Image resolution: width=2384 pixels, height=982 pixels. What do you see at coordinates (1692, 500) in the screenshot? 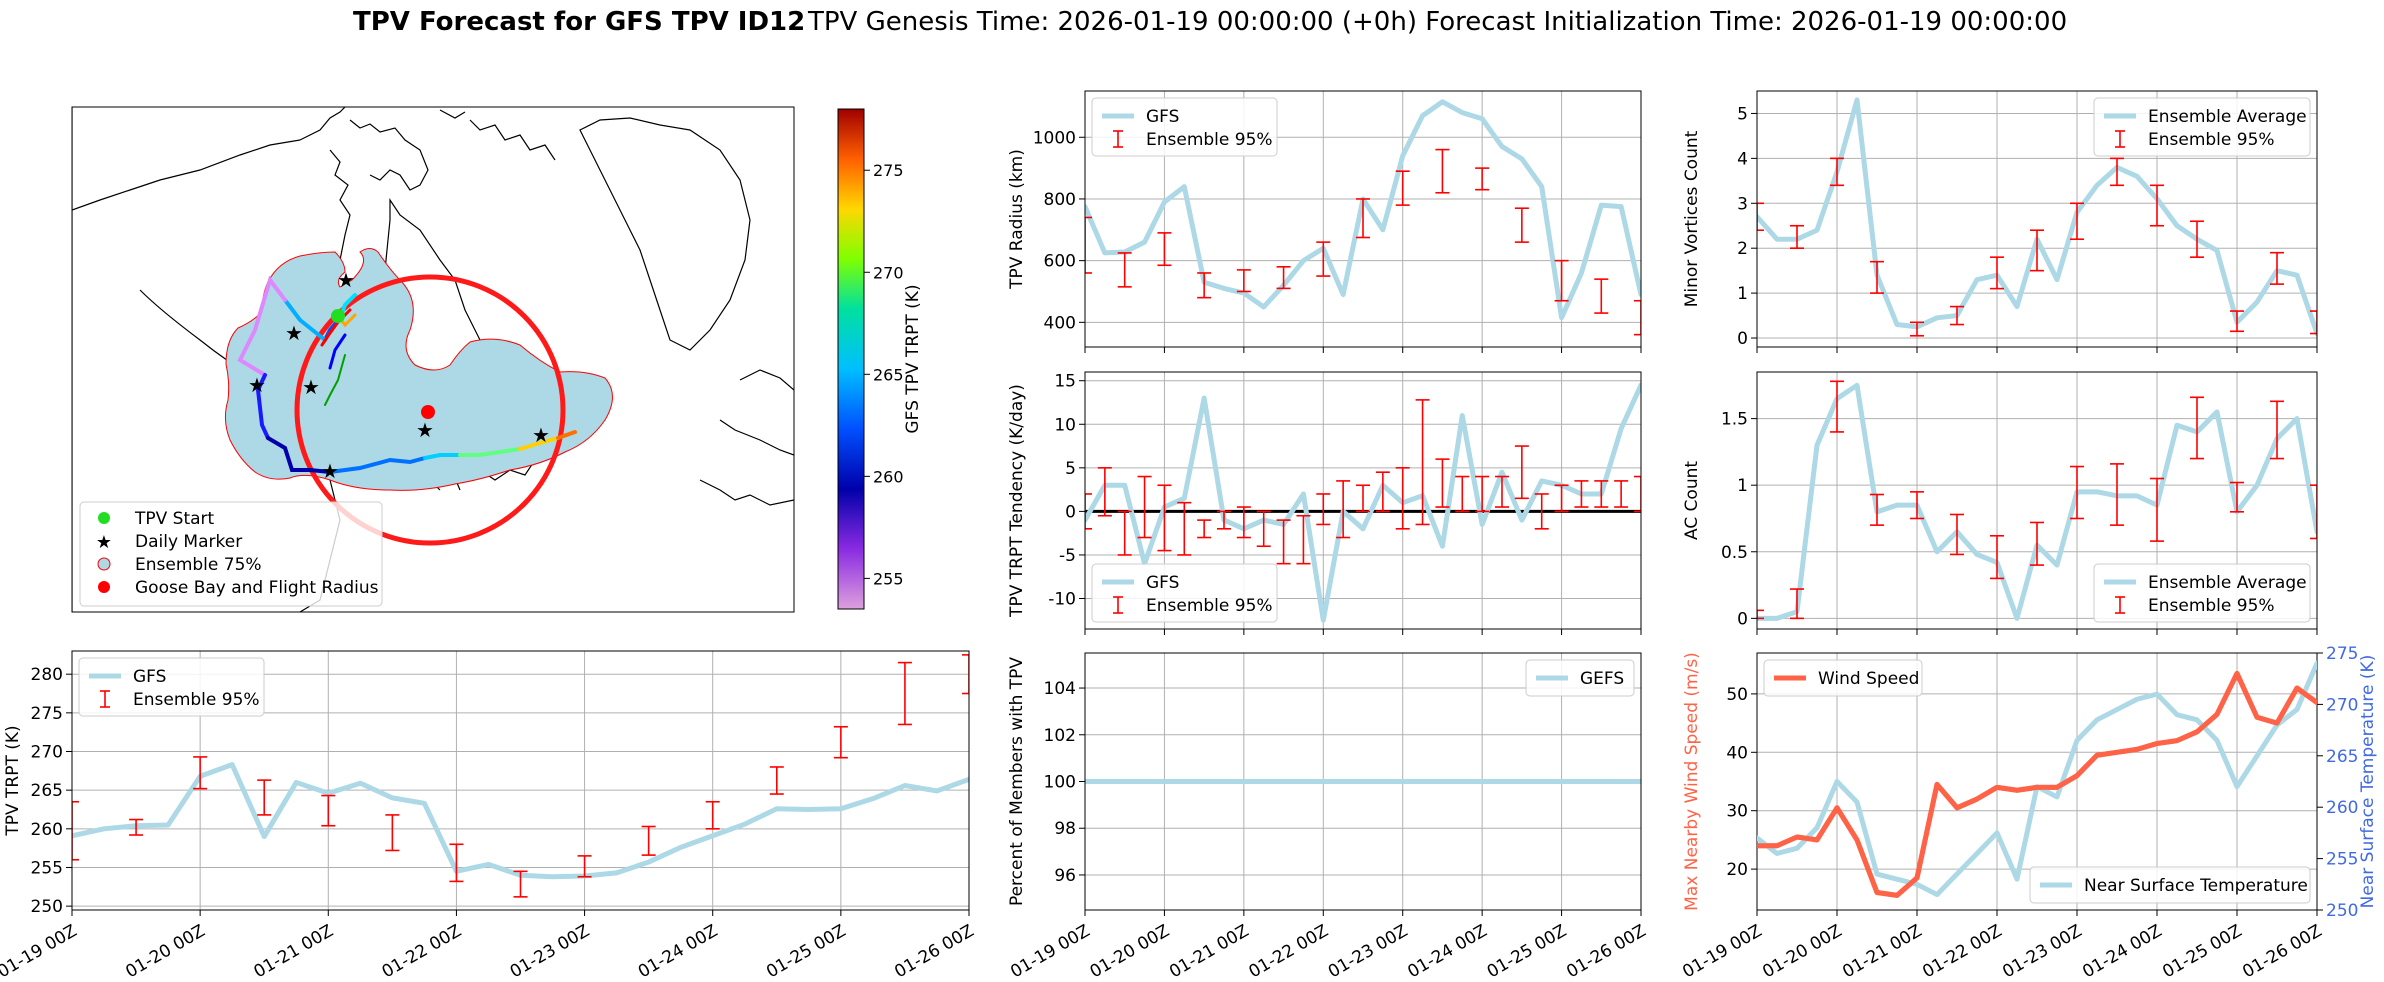
I see `y-axis-label: AC Count` at bounding box center [1692, 500].